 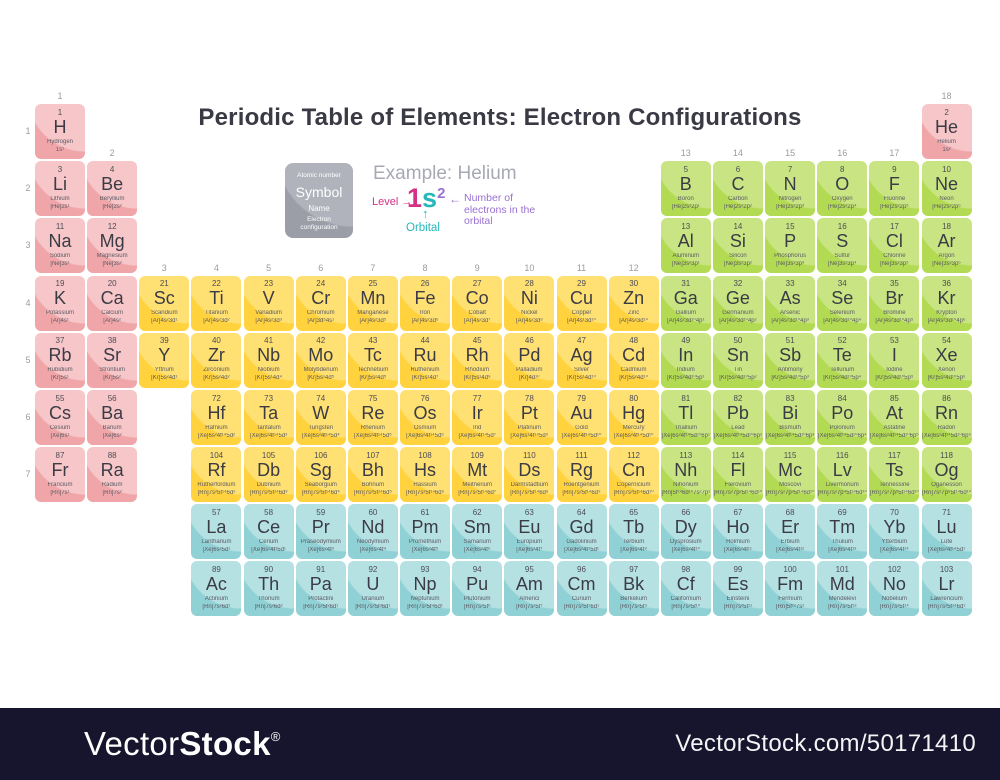 I want to click on atomic-number: 76, so click(x=425, y=398).